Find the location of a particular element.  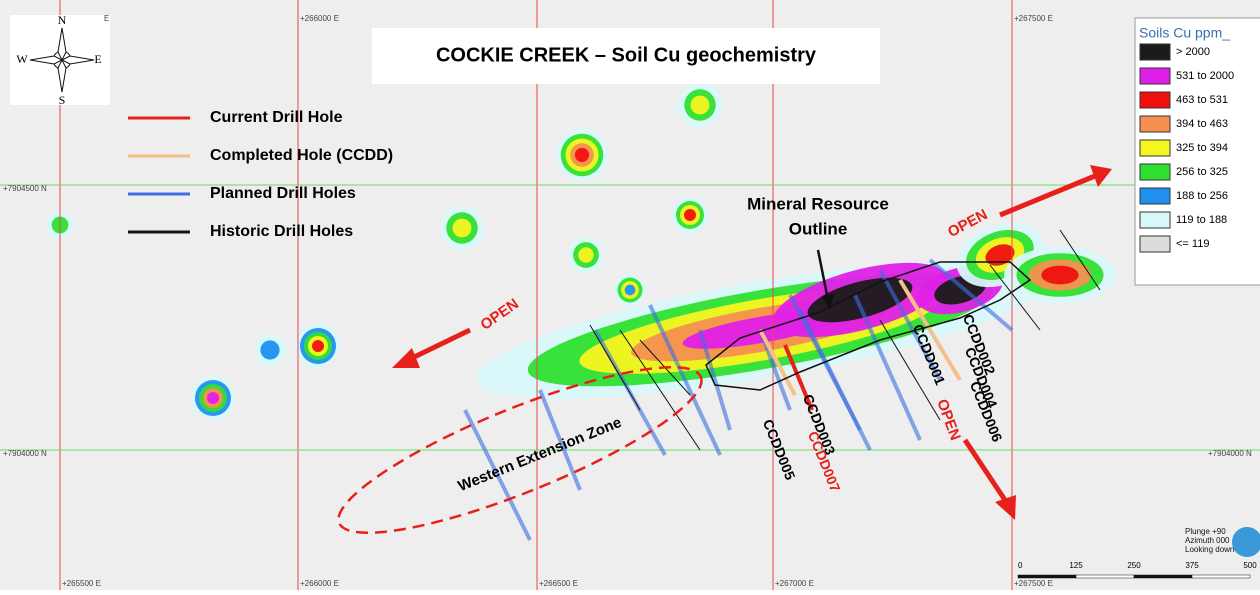

scale-label: 125 is located at coordinates (1076, 565).